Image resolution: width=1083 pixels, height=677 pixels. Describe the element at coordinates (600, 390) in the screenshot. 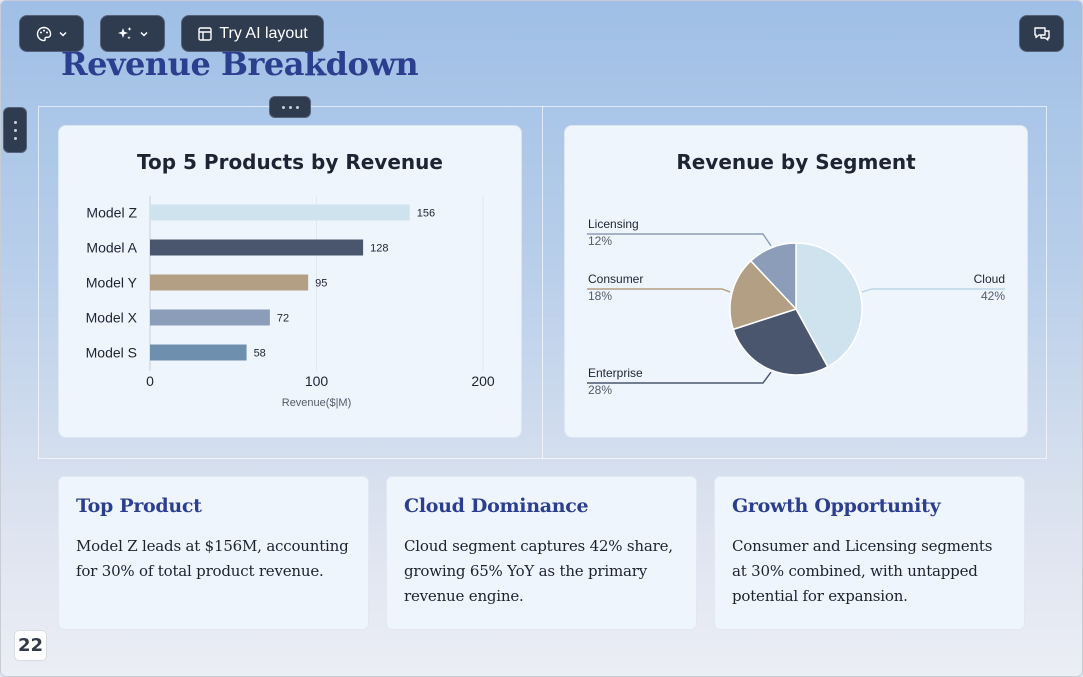

I see `slice-percent-label: 28%` at that location.